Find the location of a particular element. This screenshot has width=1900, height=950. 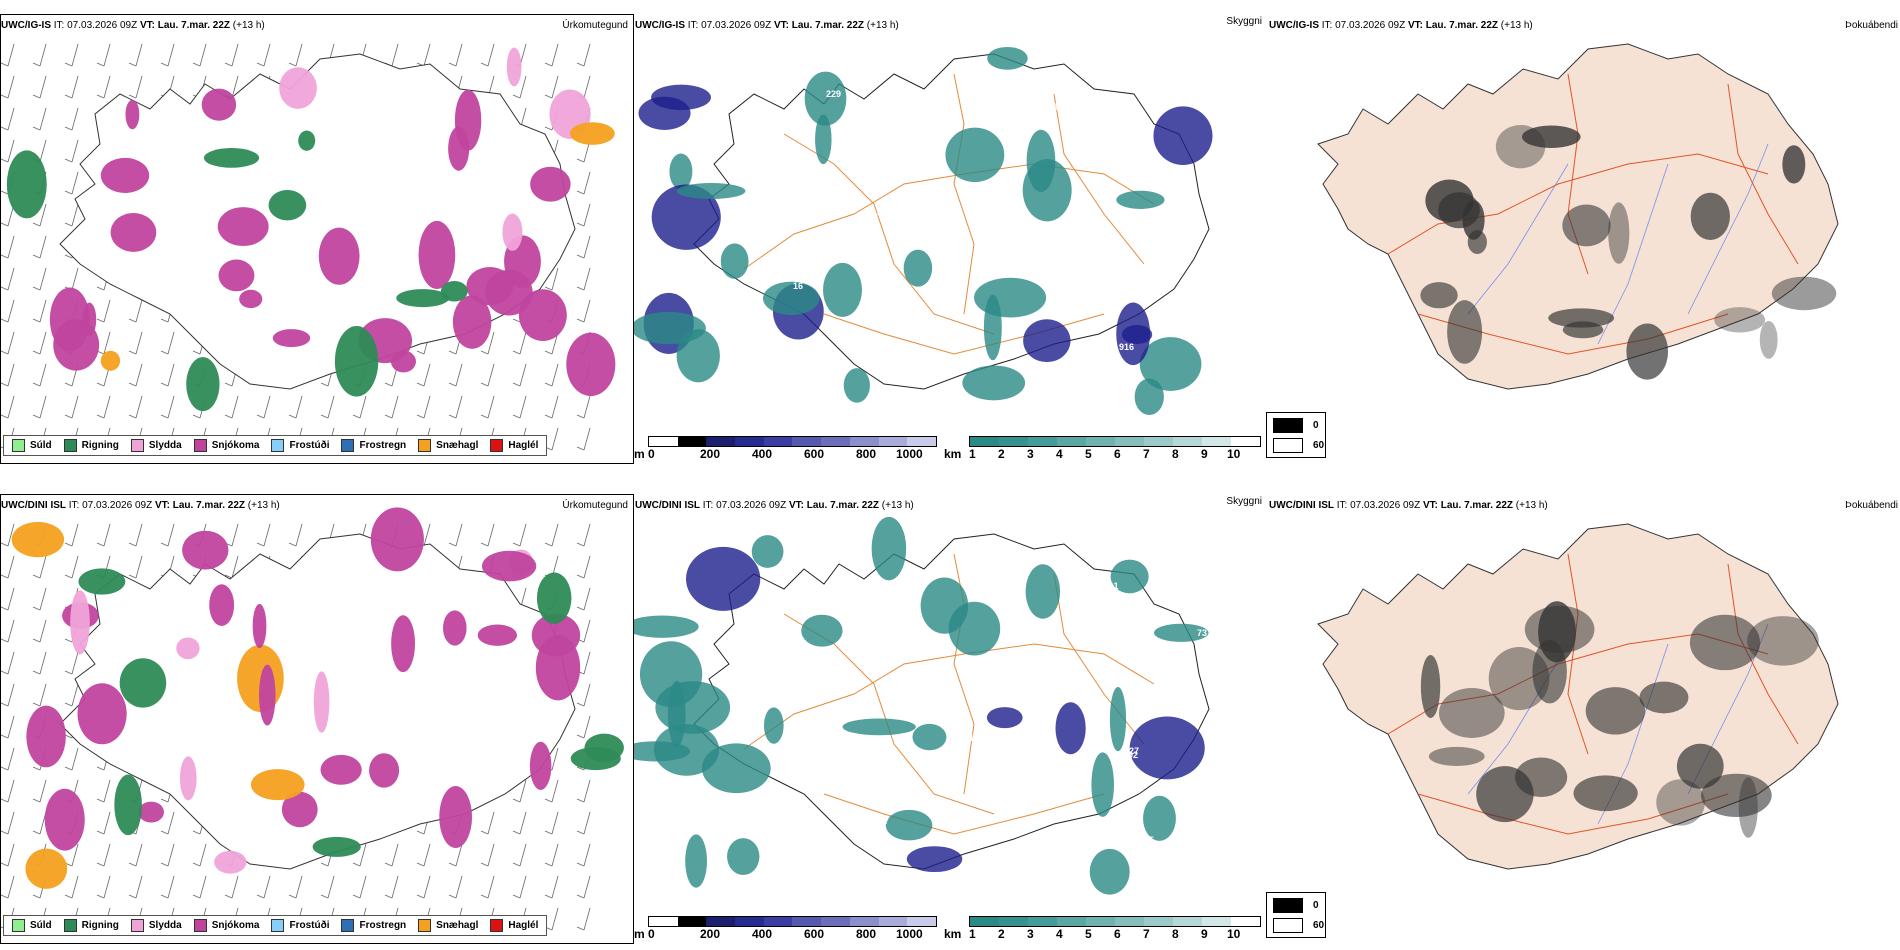

fog-height-label: 757 is located at coordinates (884, 212).